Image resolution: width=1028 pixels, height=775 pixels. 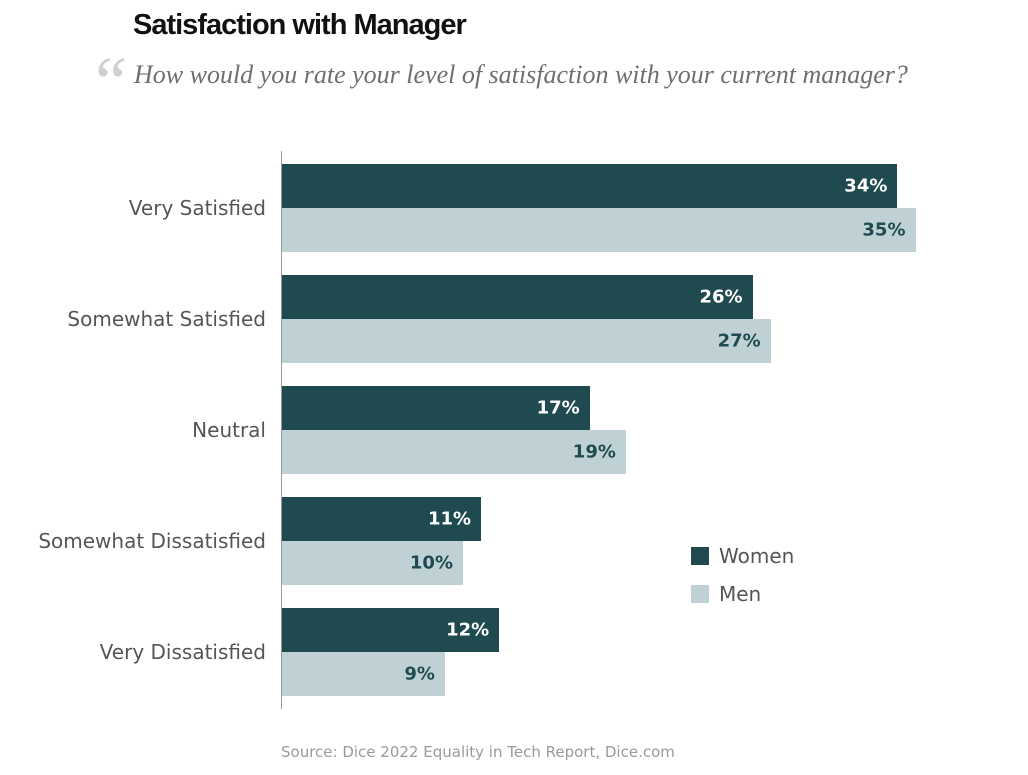 I want to click on bar-men-somewhat-dissatisfied, so click(x=372, y=563).